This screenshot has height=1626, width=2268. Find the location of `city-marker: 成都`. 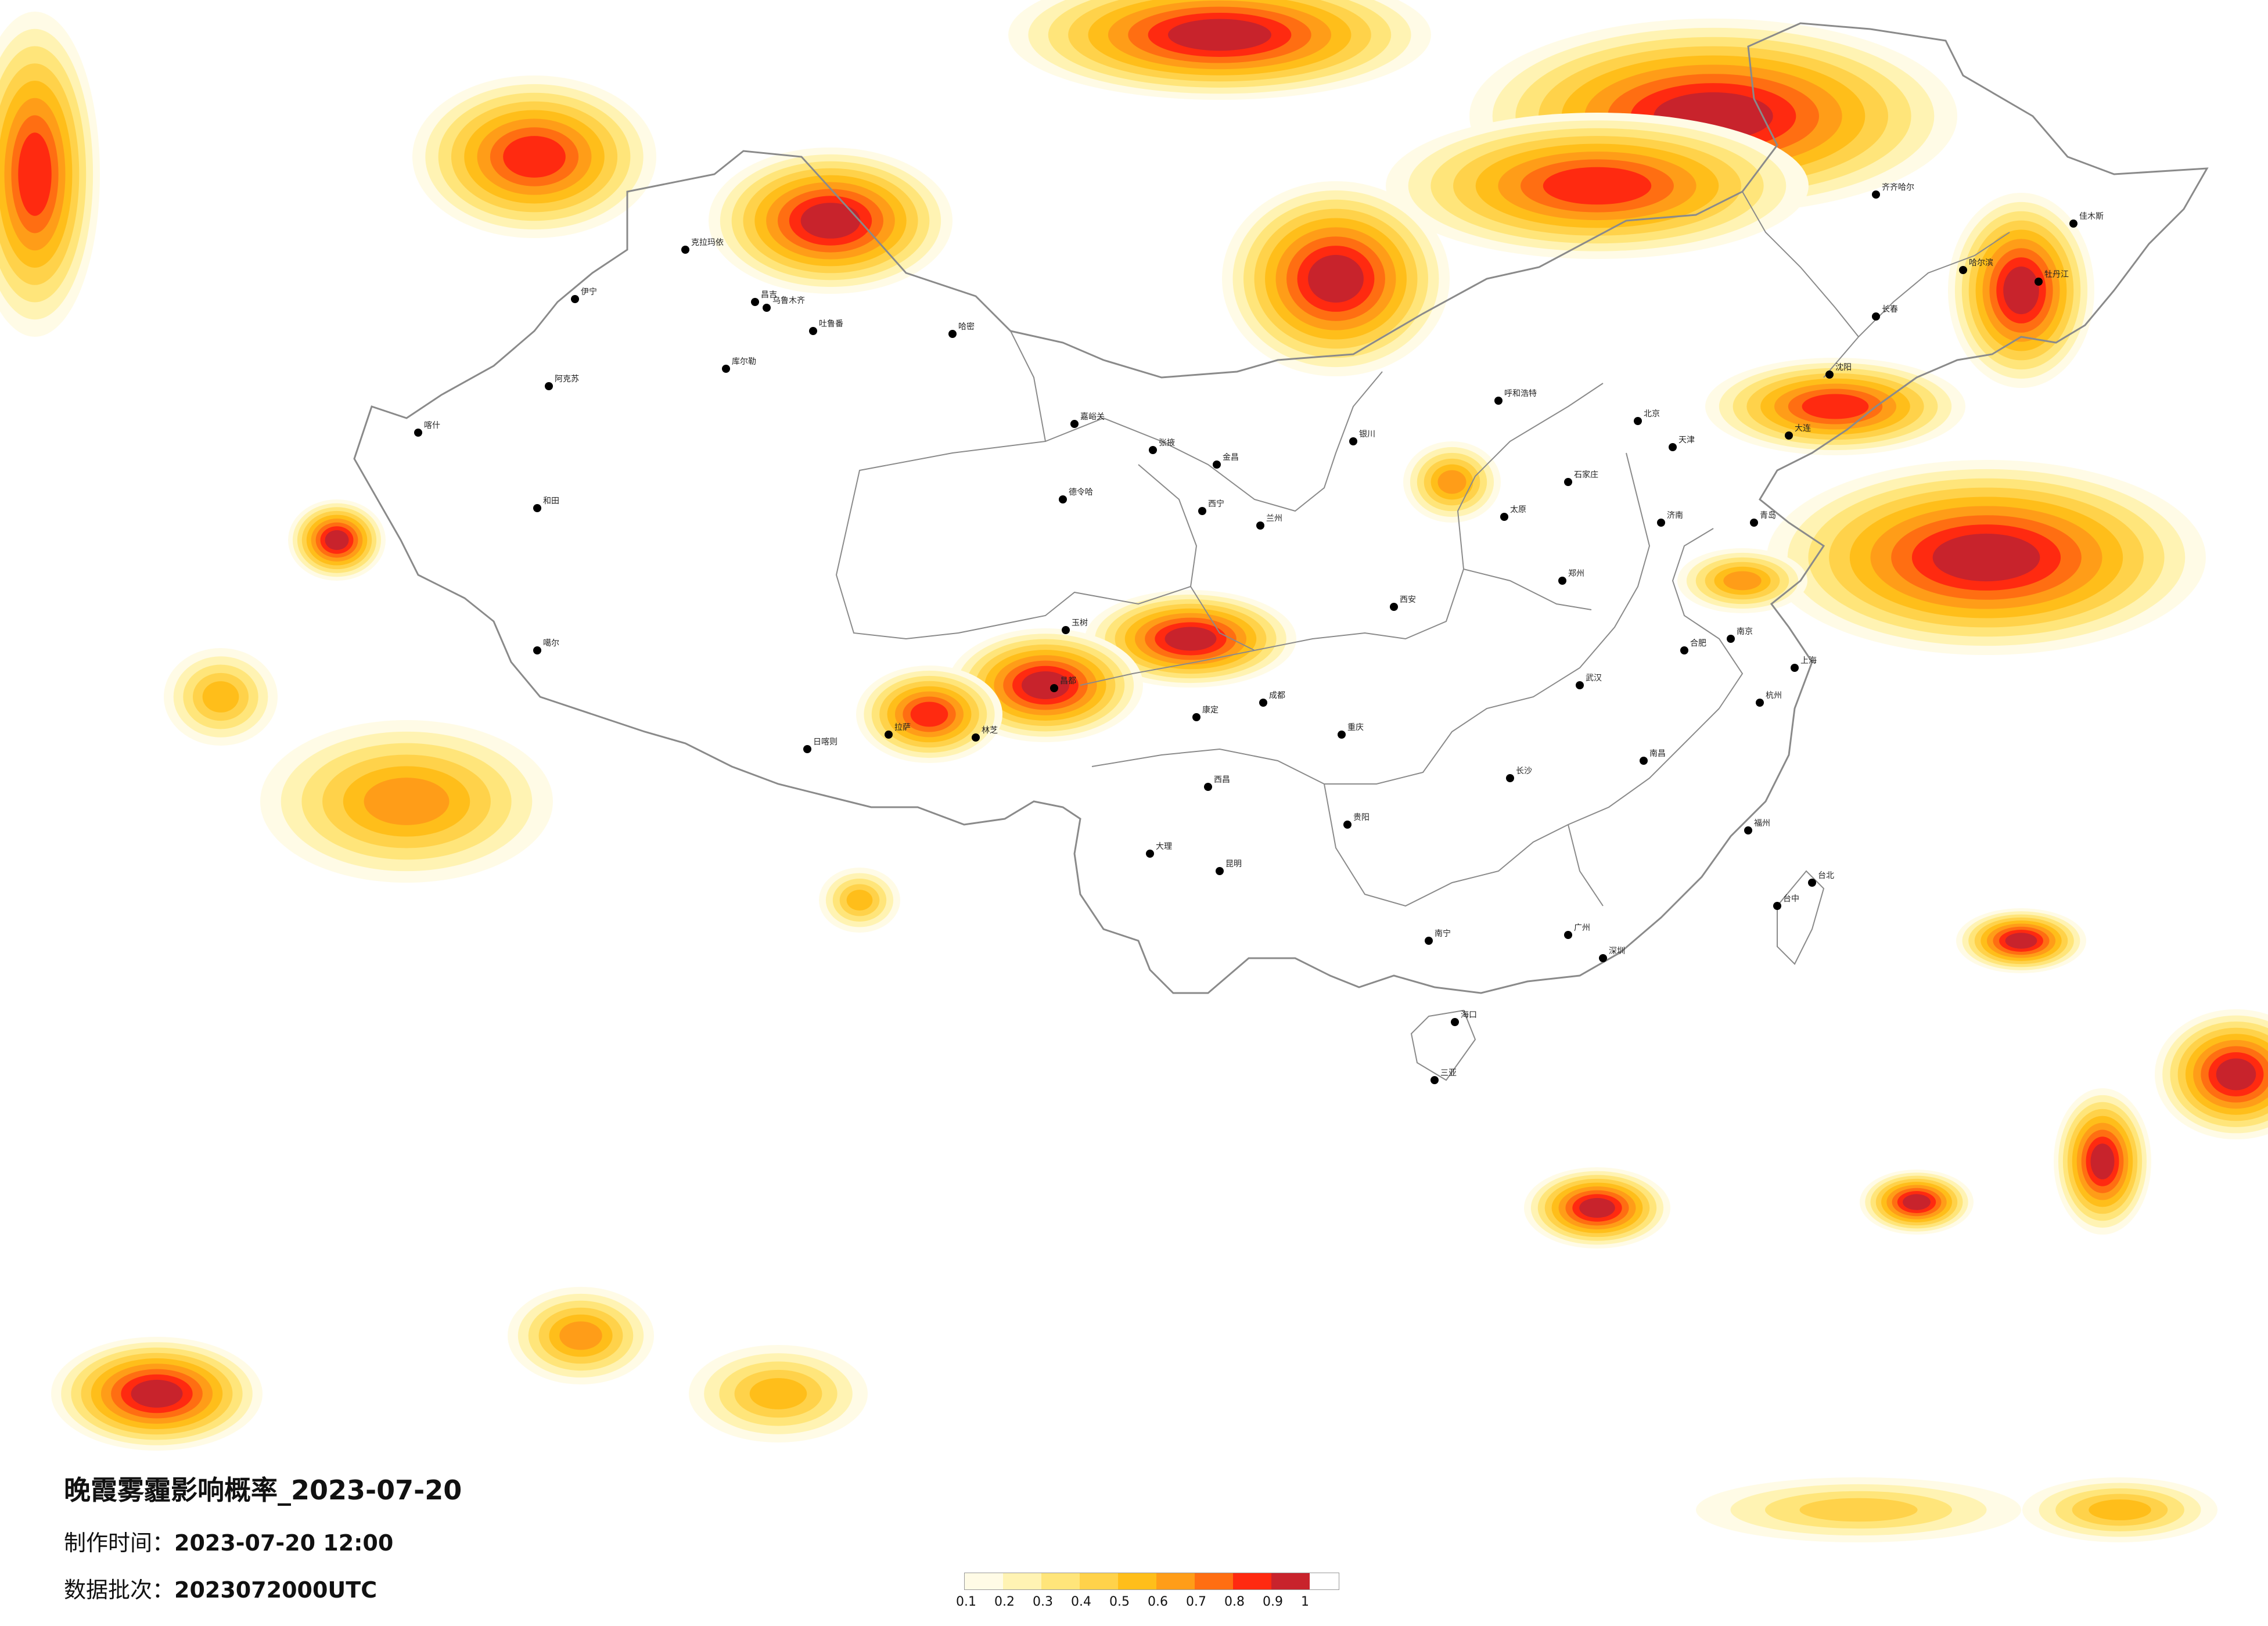

city-marker: 成都 is located at coordinates (1272, 699).